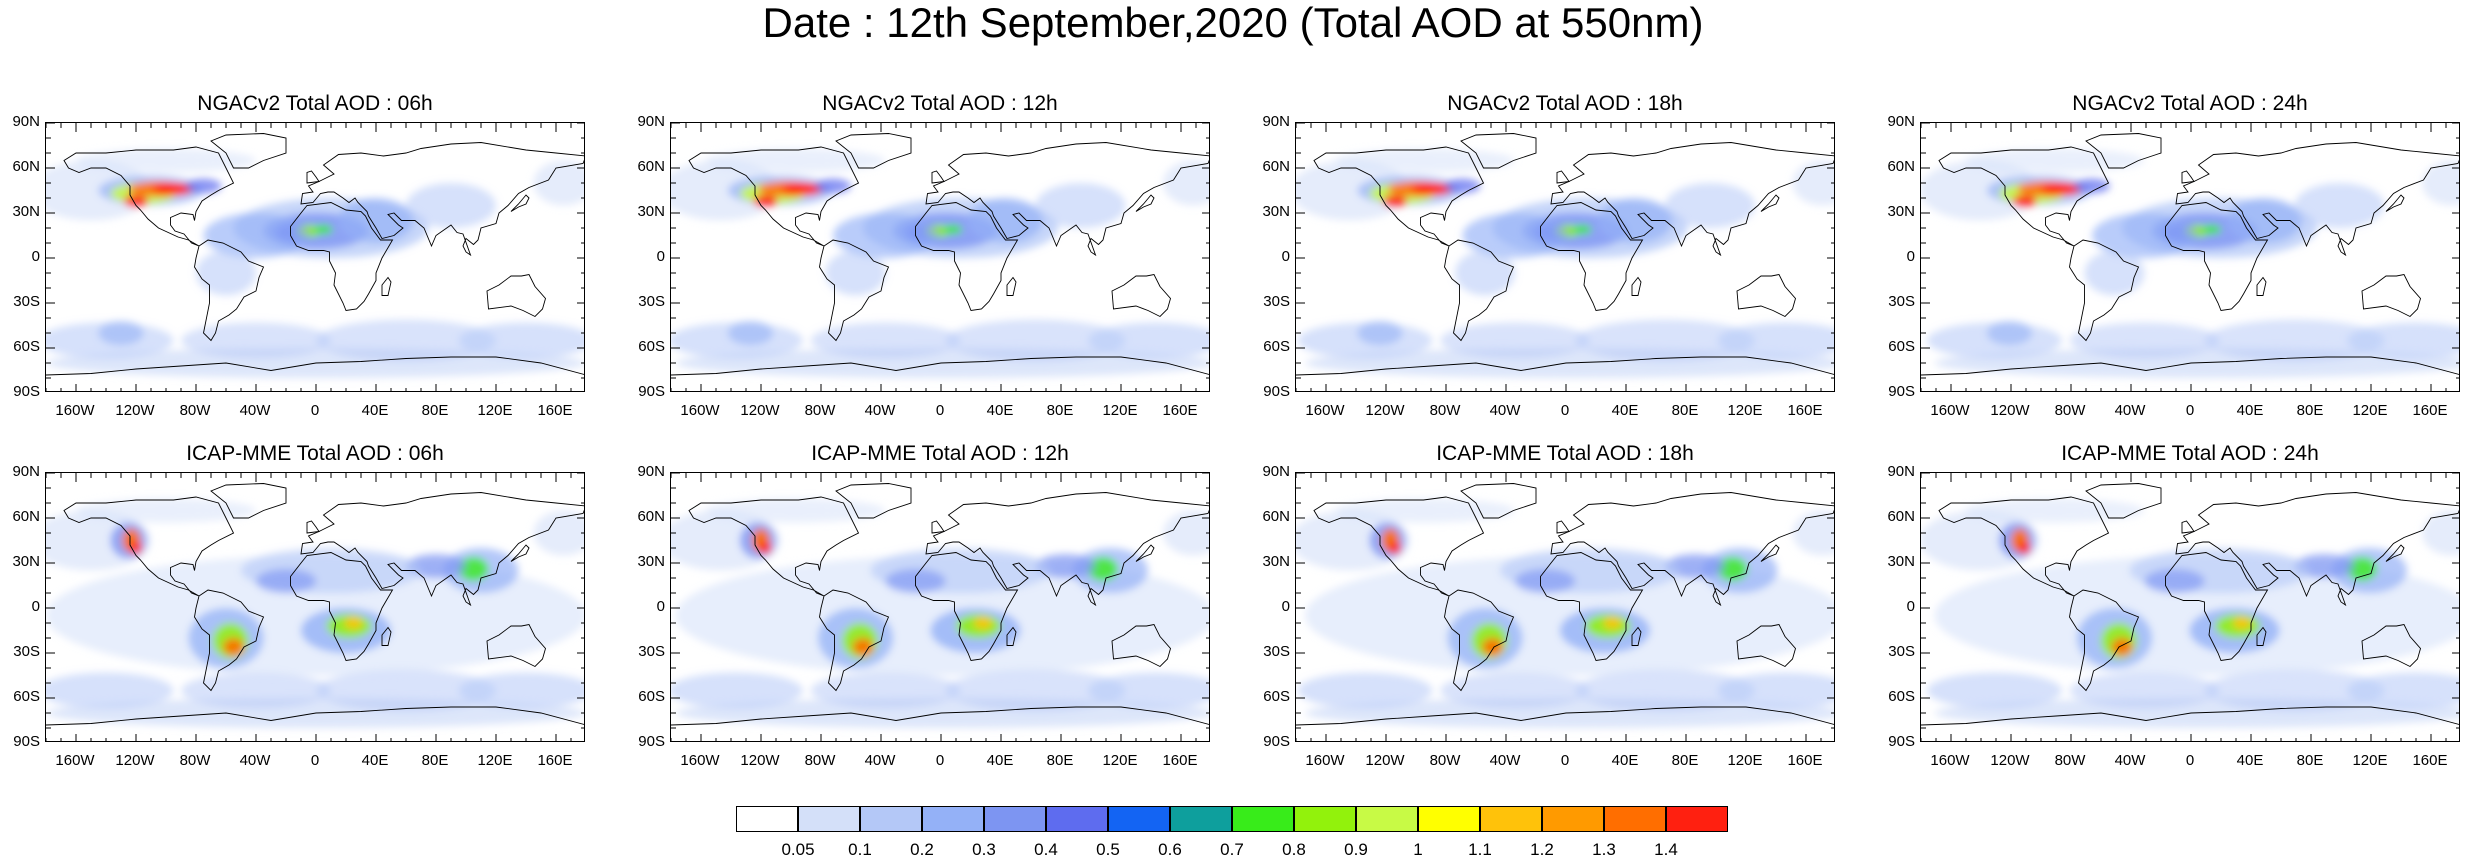 This screenshot has height=859, width=2466. What do you see at coordinates (798, 849) in the screenshot?
I see `colorbar-label: 0.05` at bounding box center [798, 849].